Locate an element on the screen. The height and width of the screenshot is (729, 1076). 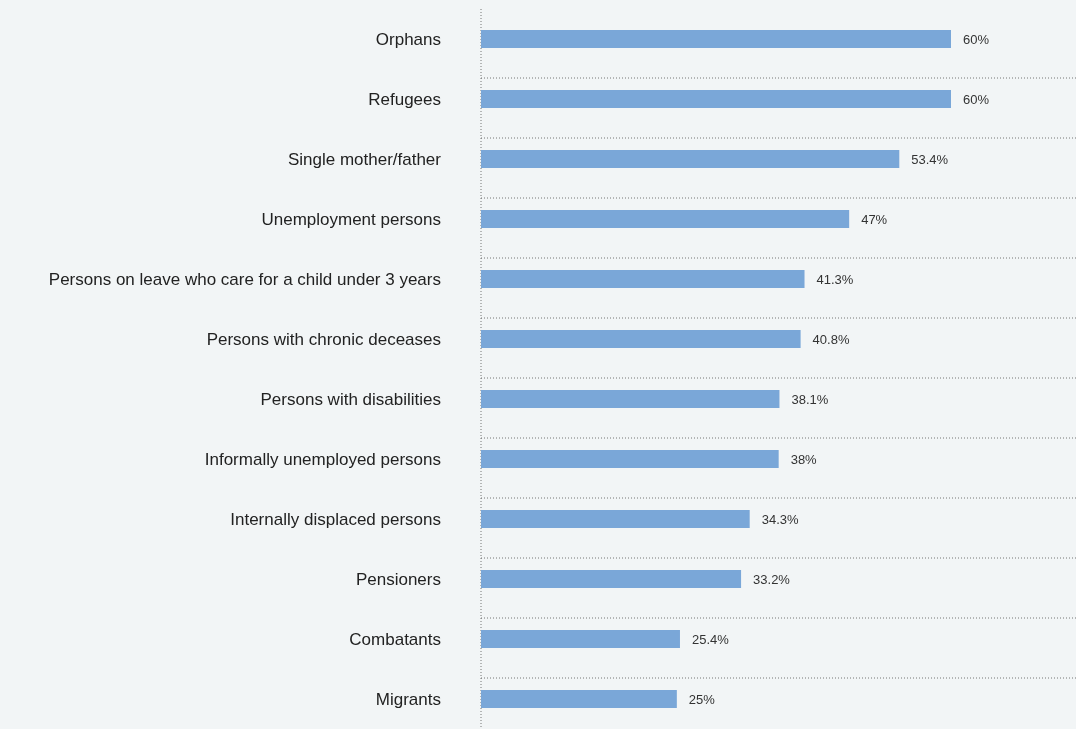
y-tick-label: Combatants is located at coordinates (395, 639).